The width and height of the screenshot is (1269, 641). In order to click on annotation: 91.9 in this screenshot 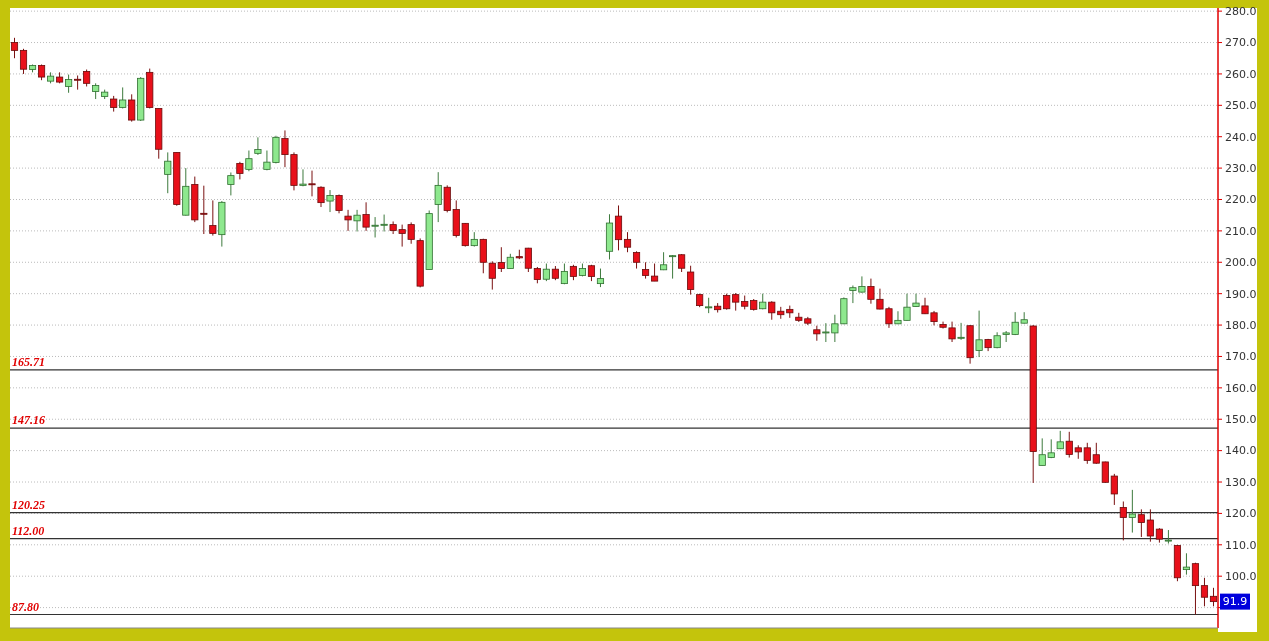, I will do `click(1235, 602)`.